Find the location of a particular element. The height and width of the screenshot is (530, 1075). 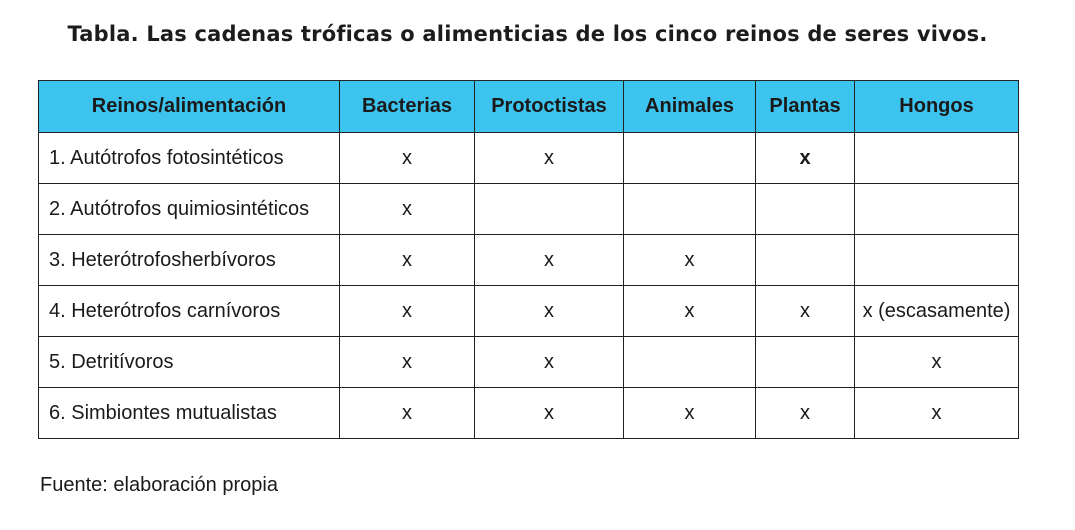

table-row: 6. Simbiontes mutualistas x x x x x is located at coordinates (528, 413).